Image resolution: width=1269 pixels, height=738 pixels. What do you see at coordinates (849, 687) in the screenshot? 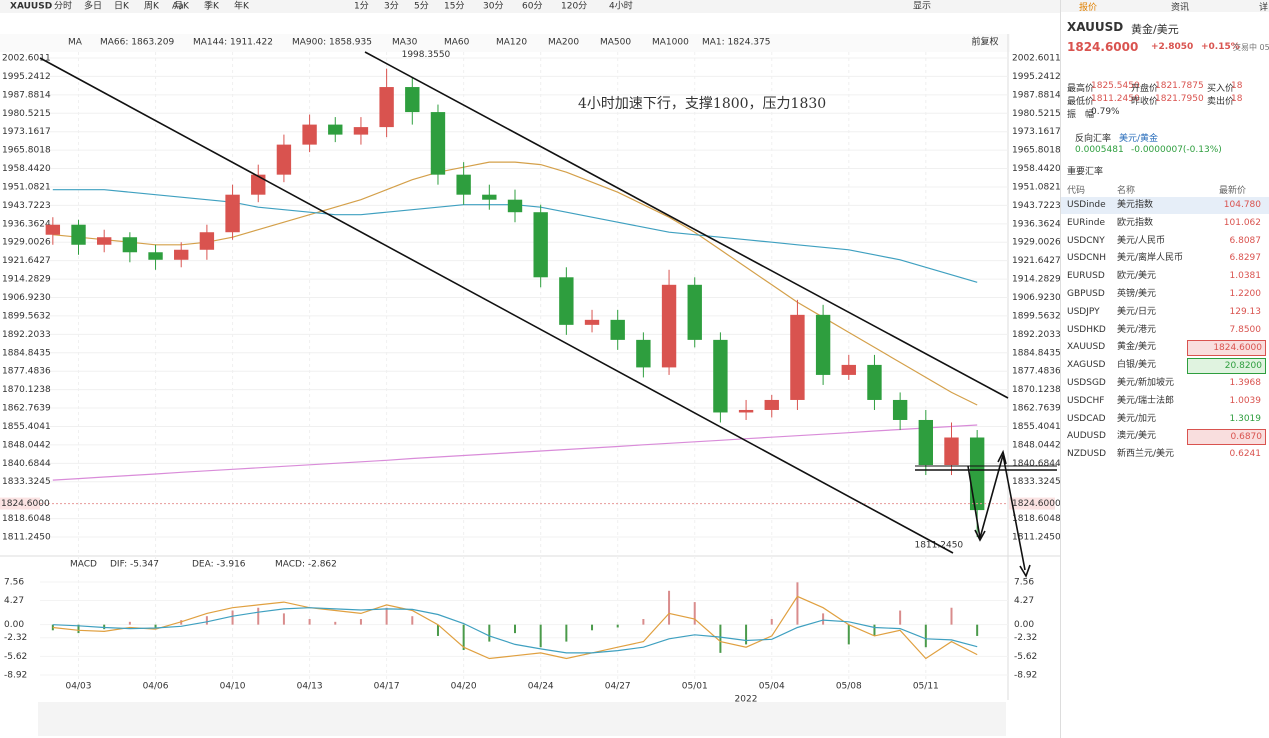
I see `x-tick-label: 05/08` at bounding box center [849, 687].